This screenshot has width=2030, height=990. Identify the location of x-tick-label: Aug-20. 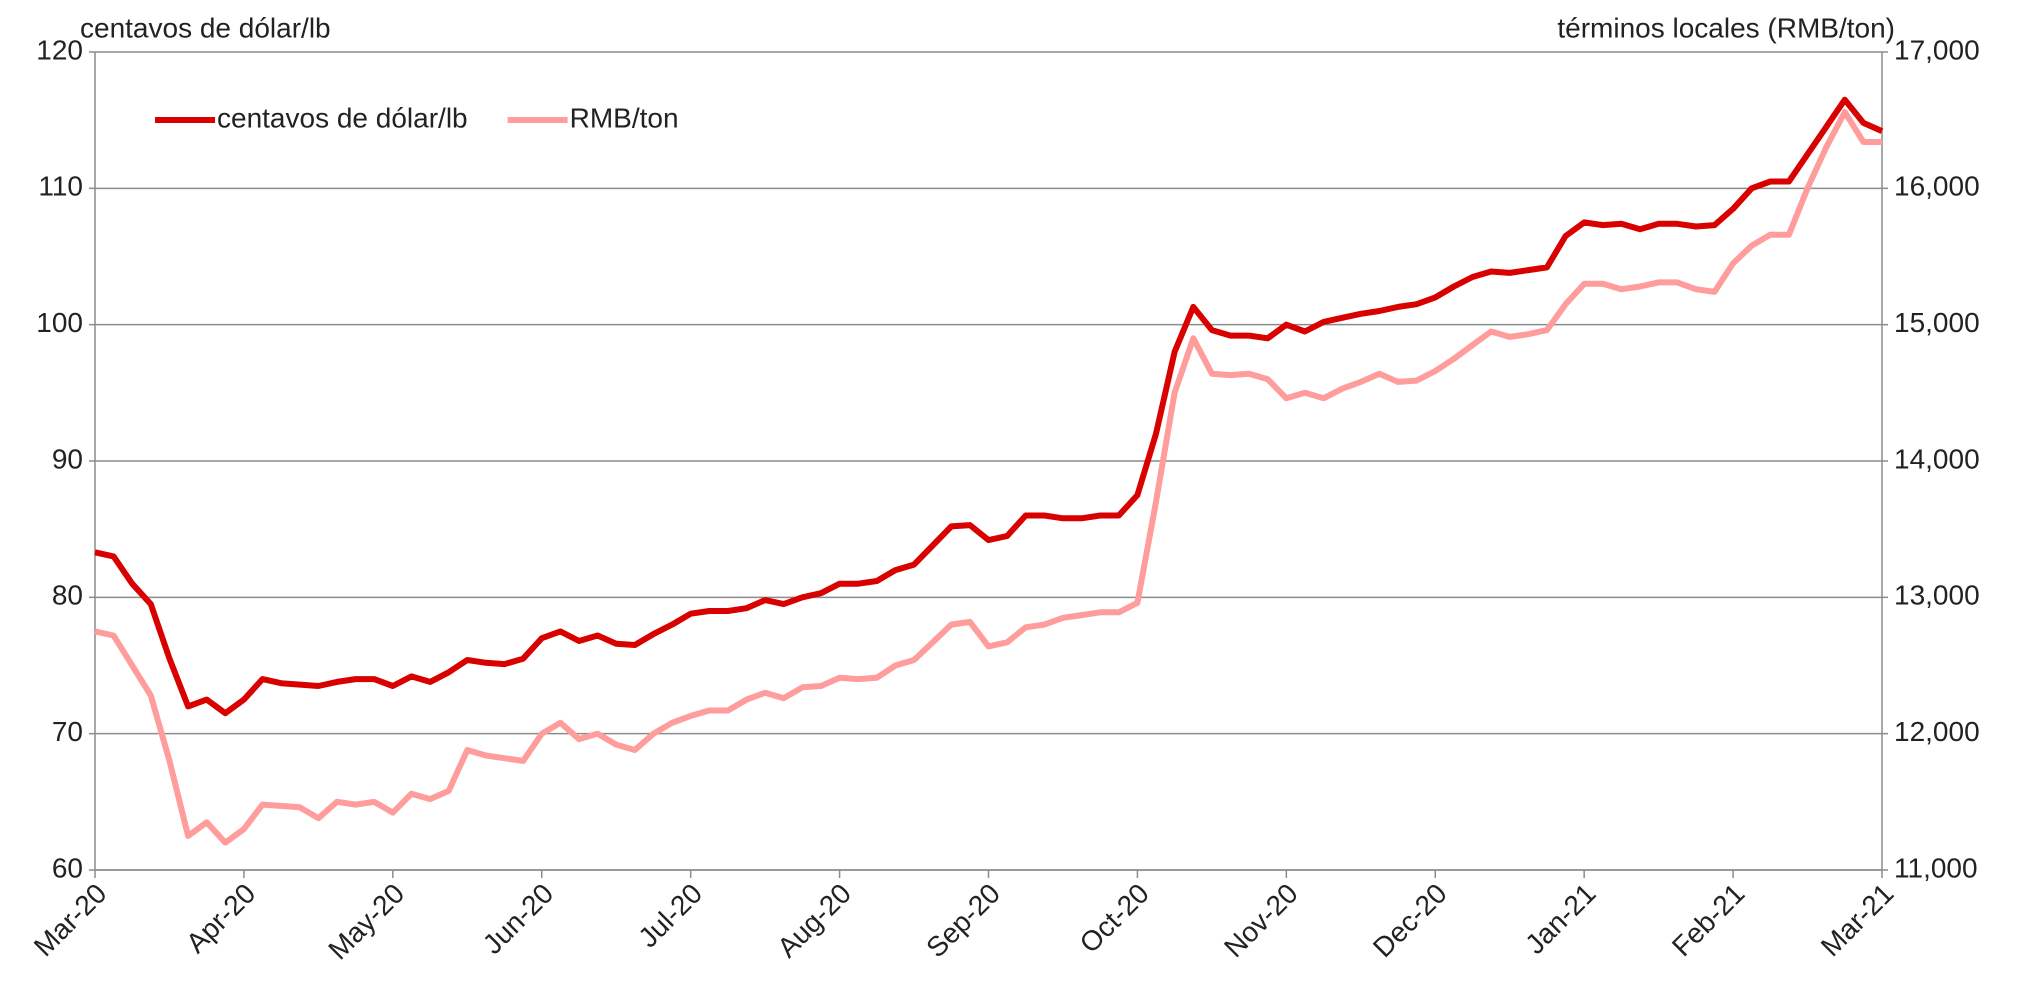
(814, 921).